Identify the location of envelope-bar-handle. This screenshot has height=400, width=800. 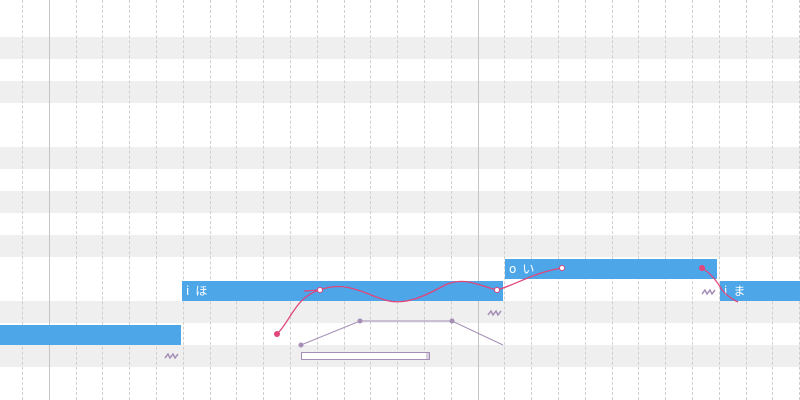
(427, 356).